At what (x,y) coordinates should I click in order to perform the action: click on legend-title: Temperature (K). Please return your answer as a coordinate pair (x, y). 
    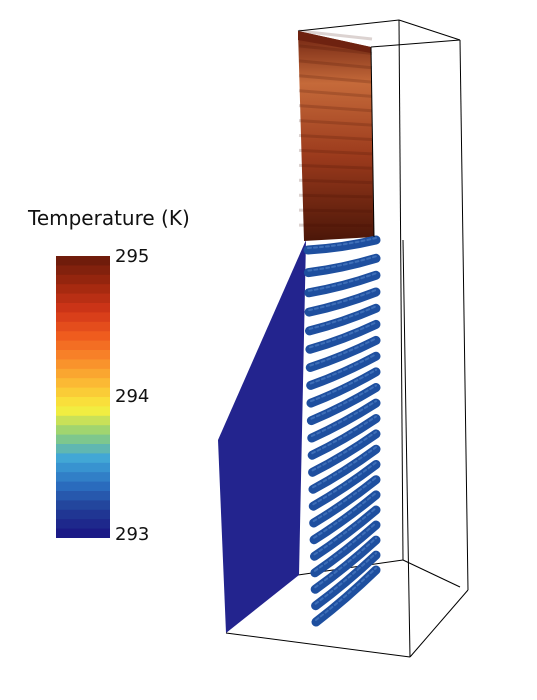
    Looking at the image, I should click on (109, 218).